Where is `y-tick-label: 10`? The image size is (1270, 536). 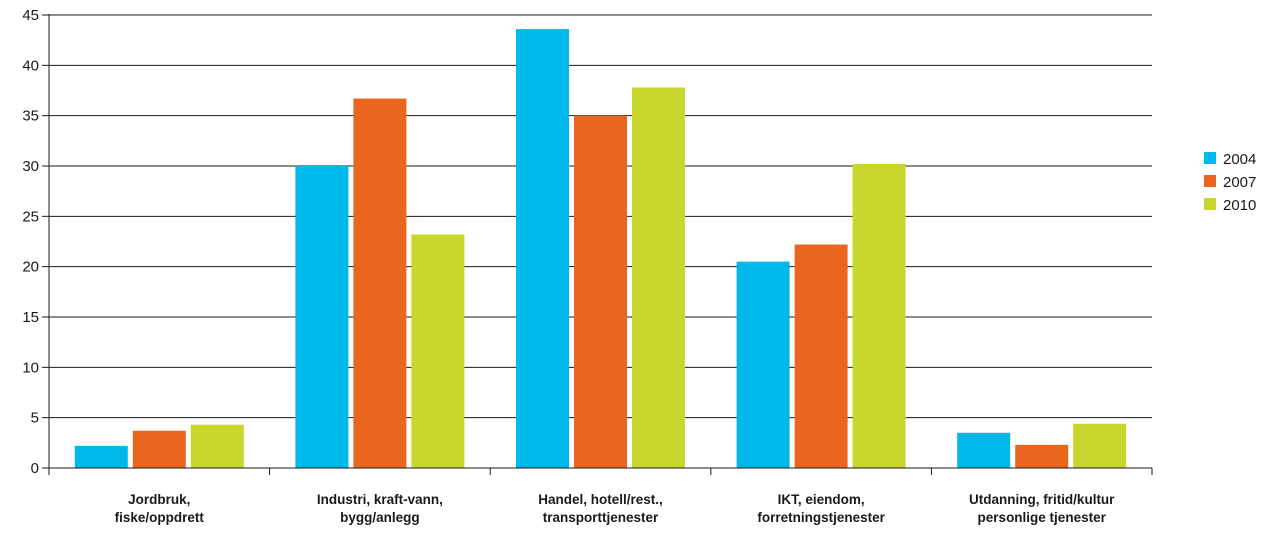
y-tick-label: 10 is located at coordinates (30, 367).